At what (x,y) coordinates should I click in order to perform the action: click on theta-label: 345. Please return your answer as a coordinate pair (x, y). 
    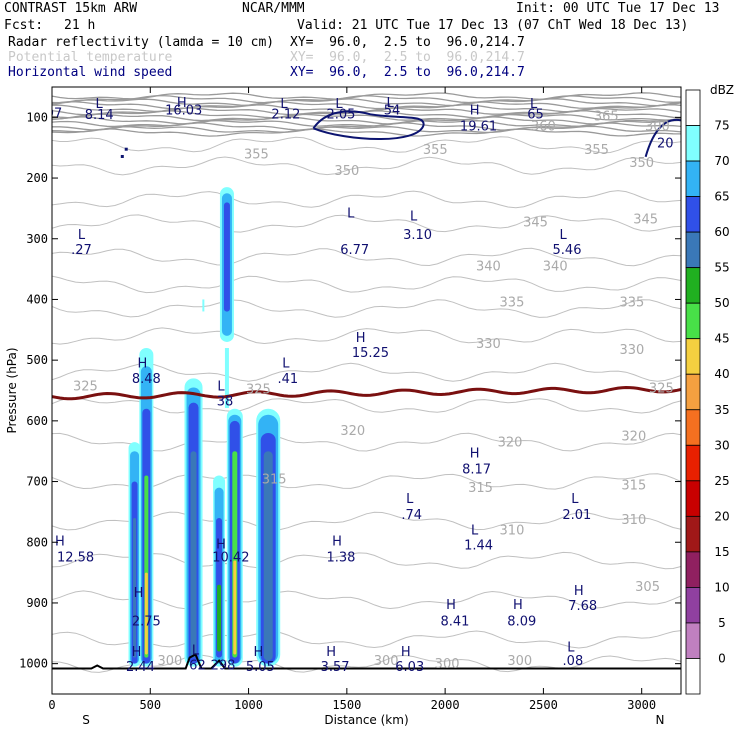
    Looking at the image, I should click on (535, 223).